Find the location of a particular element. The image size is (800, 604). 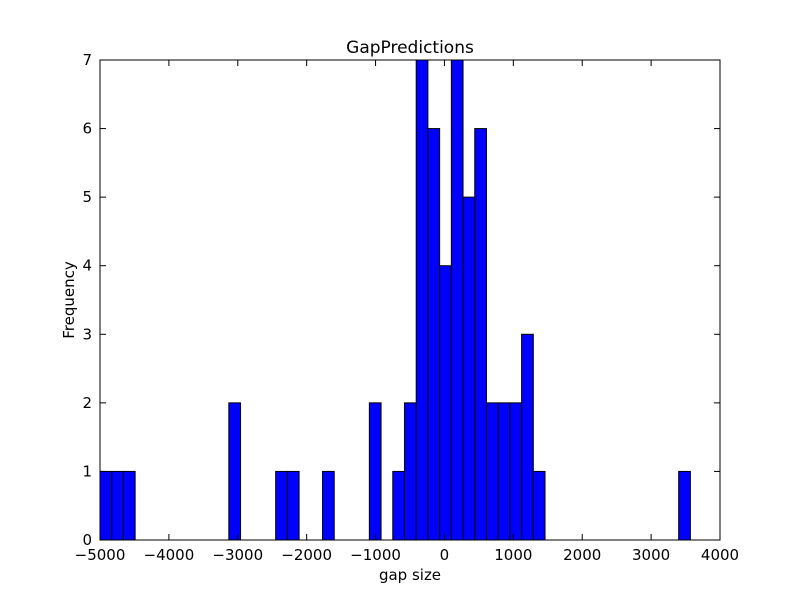

x-tick-label-0: −5000 is located at coordinates (100, 555).